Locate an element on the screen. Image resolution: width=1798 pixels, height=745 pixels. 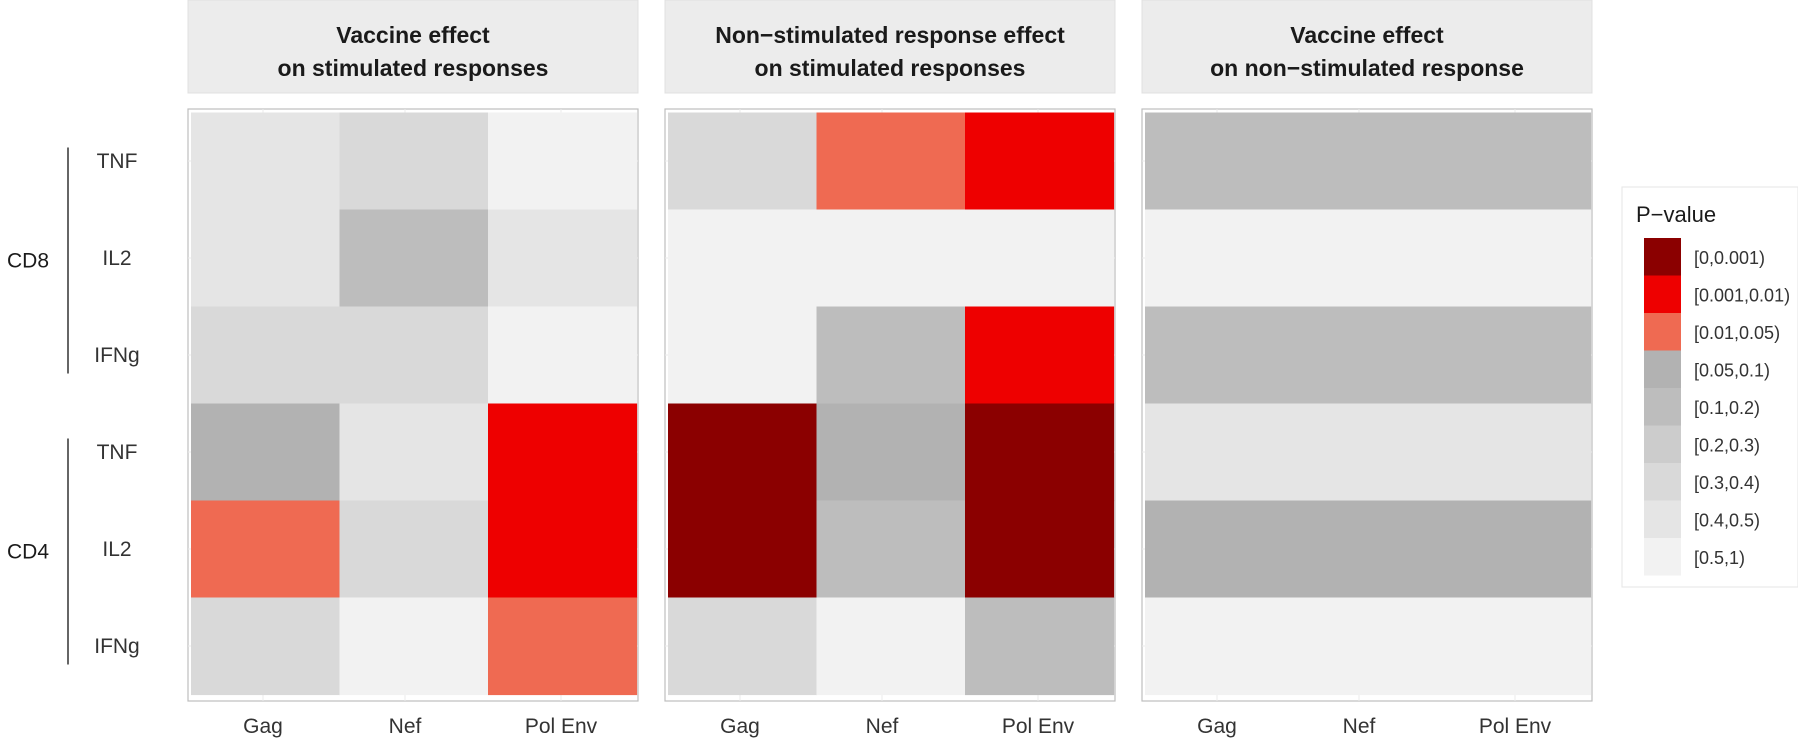
legend-title: P−value is located at coordinates (1676, 214).